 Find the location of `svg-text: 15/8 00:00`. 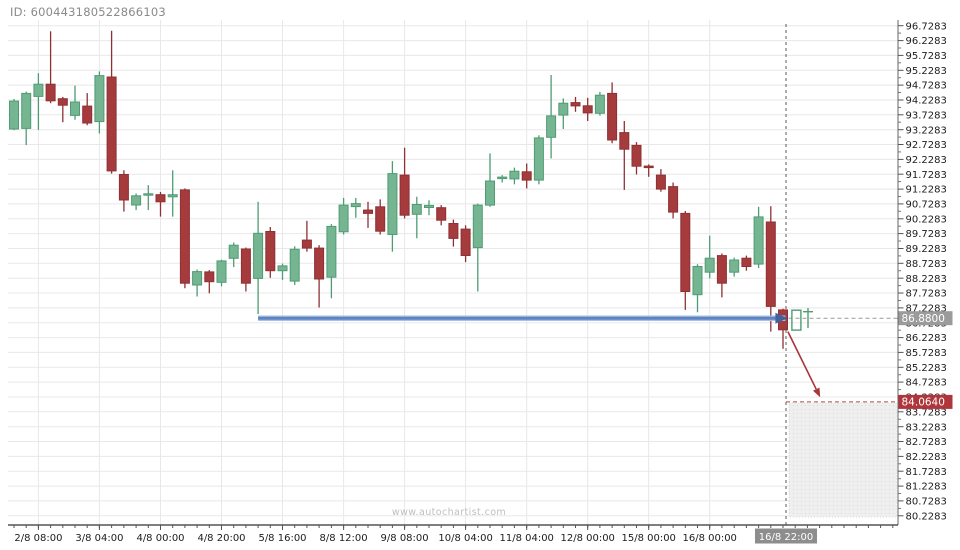

svg-text: 15/8 00:00 is located at coordinates (648, 538).